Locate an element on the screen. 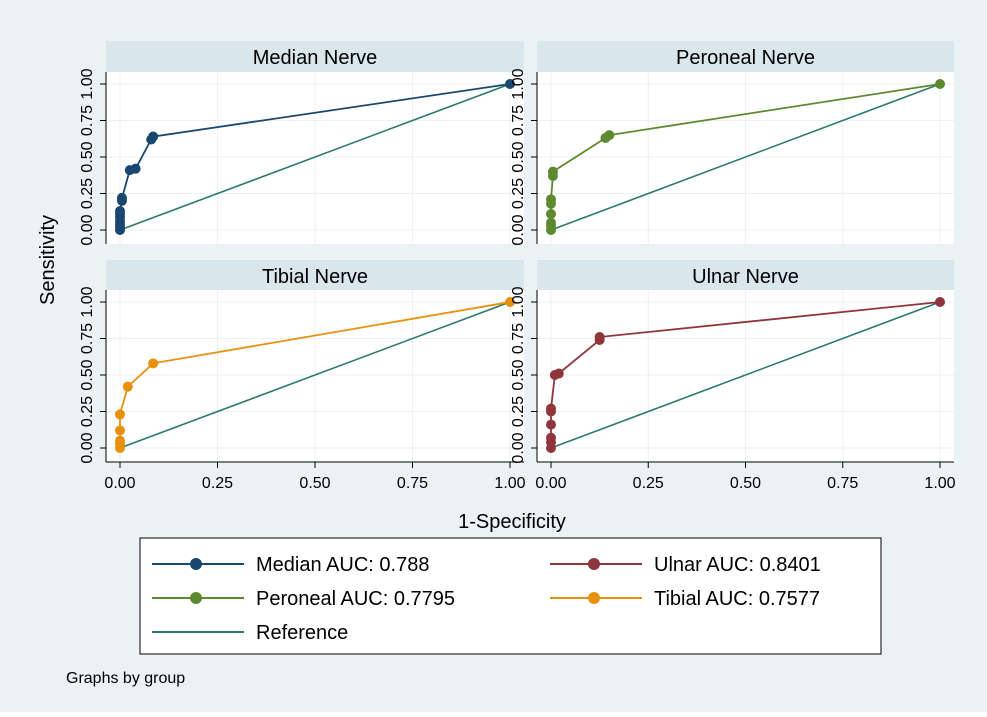 Image resolution: width=987 pixels, height=717 pixels. panel-median: Median Nerve 0.00 0.25 0.50 0.75 1.00 is located at coordinates (301, 143).